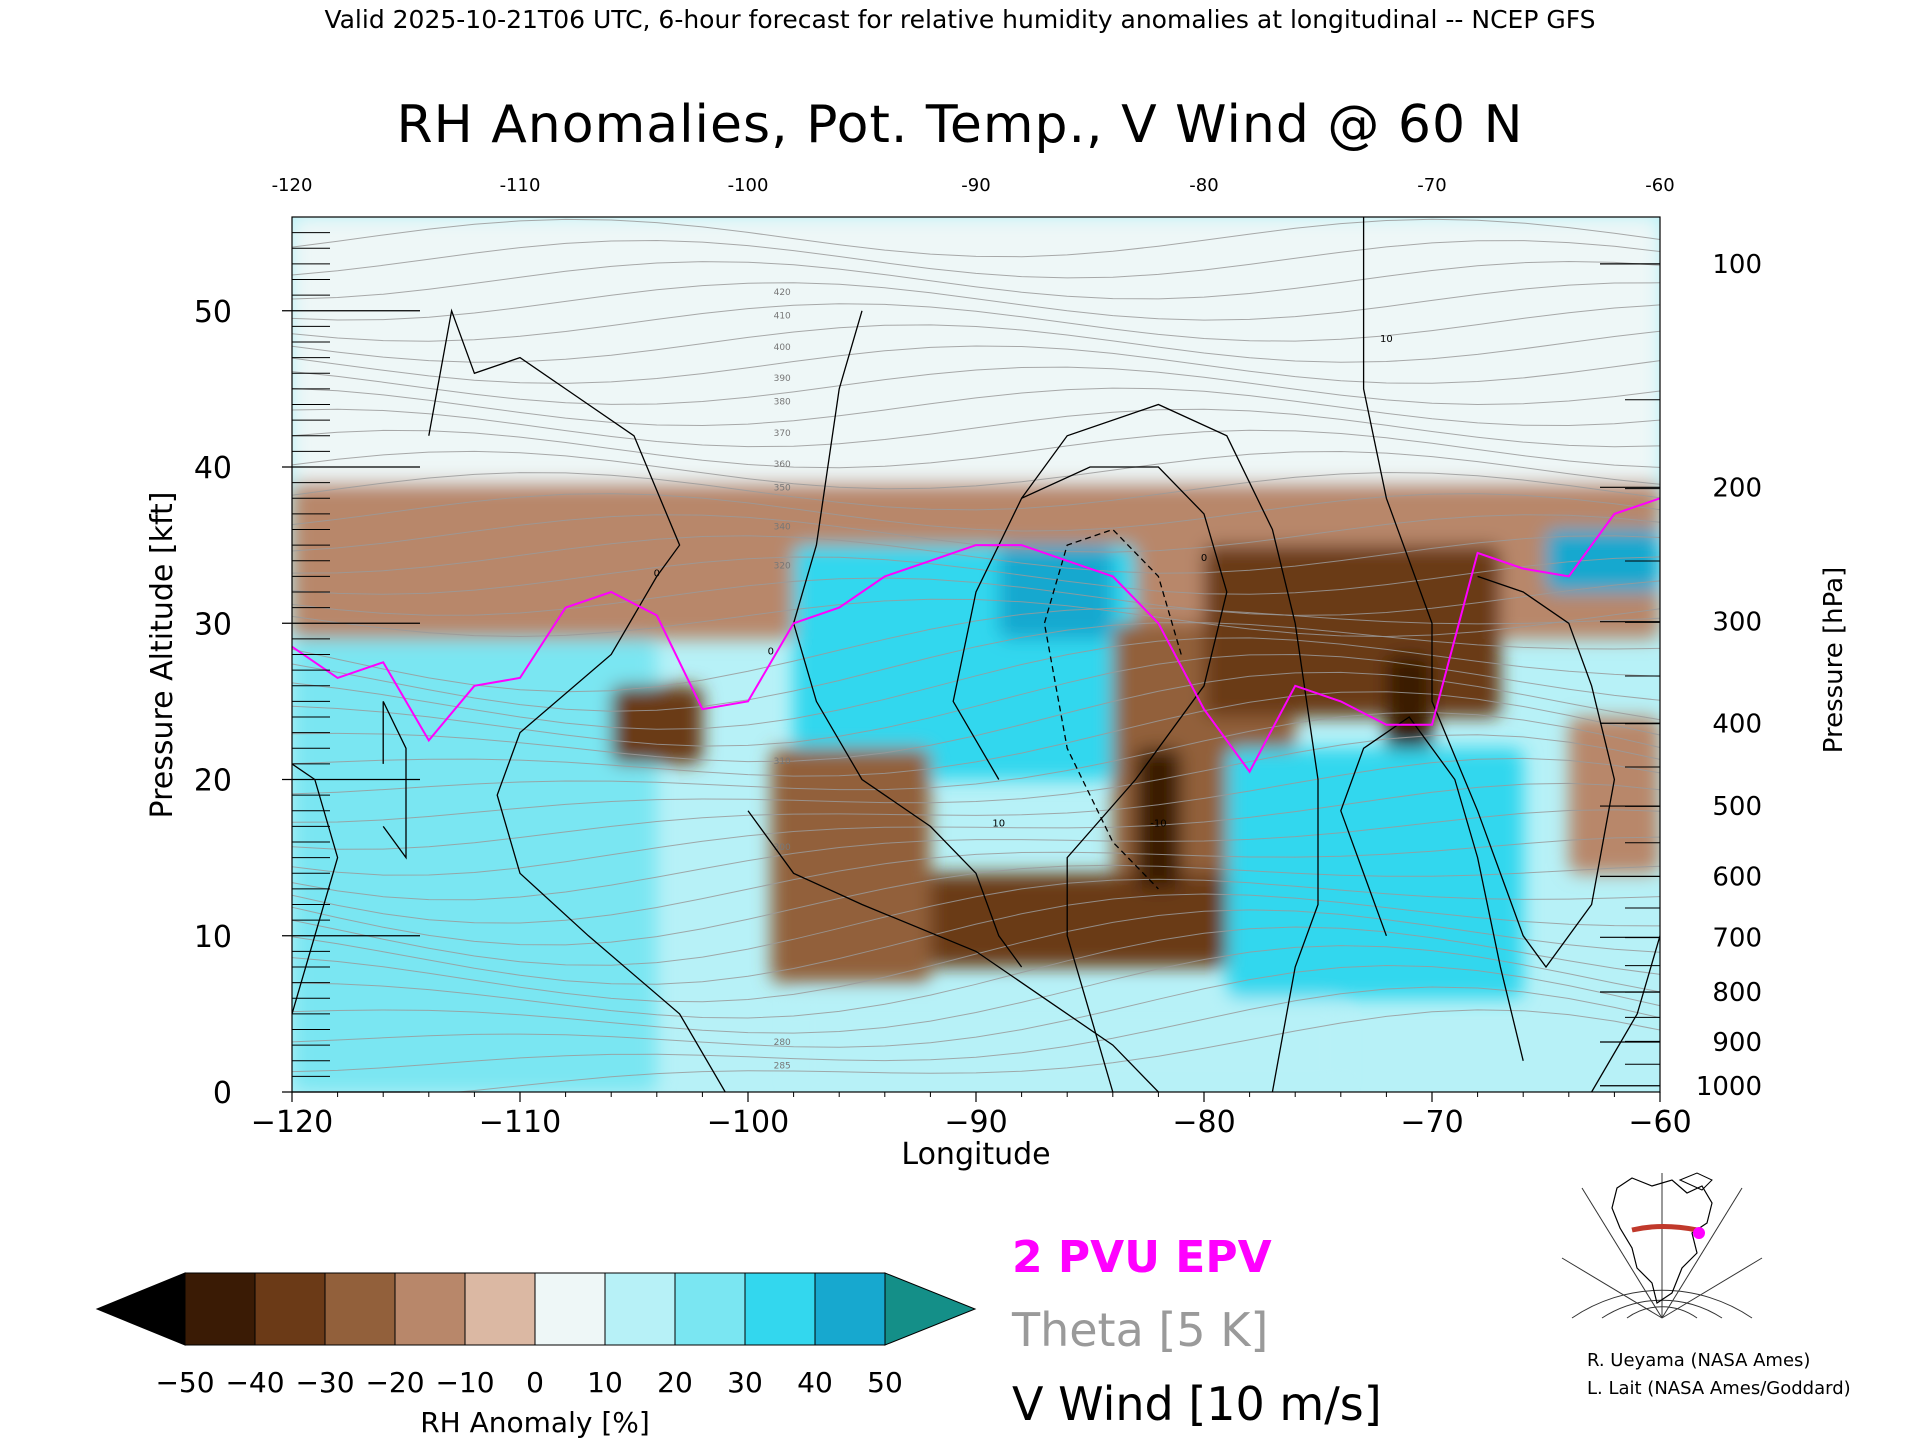  I want to click on x-tick-label-5: −70, so click(1431, 1122).